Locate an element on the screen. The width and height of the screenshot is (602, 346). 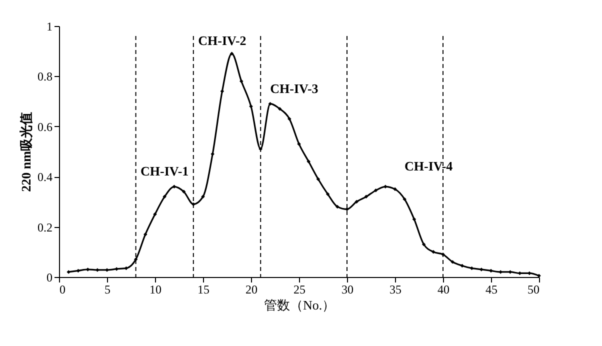
y-tick-label: 0 is located at coordinates (49, 277).